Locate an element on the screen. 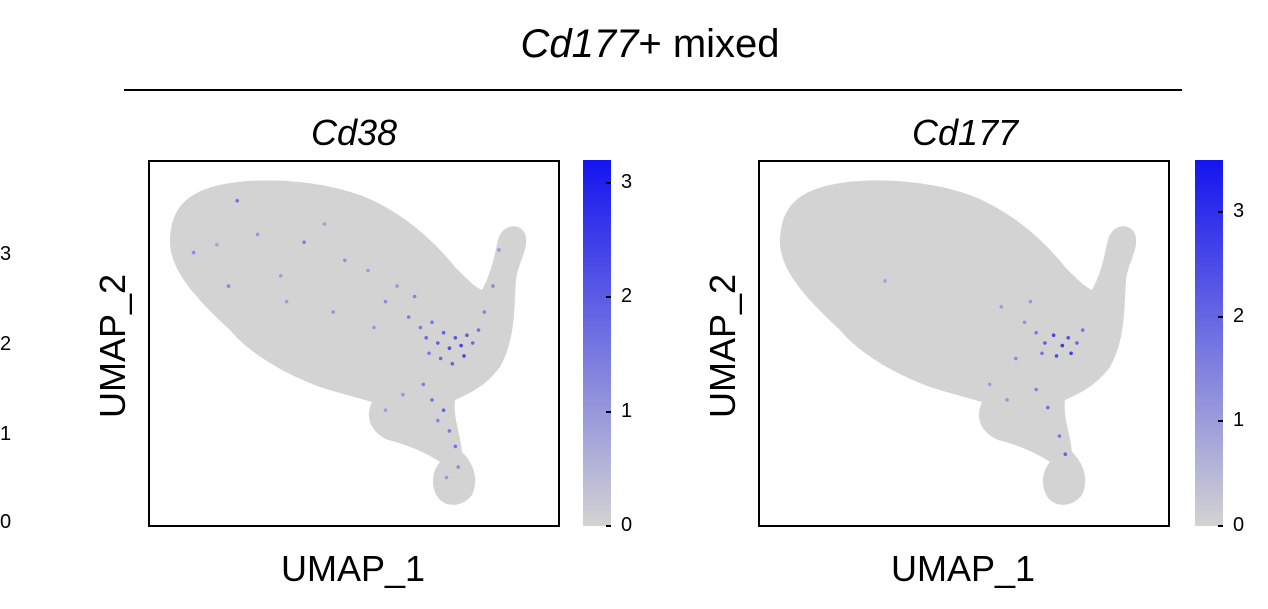 The image size is (1268, 609). x-axis-label-cd177: UMAP_1 is located at coordinates (963, 568).